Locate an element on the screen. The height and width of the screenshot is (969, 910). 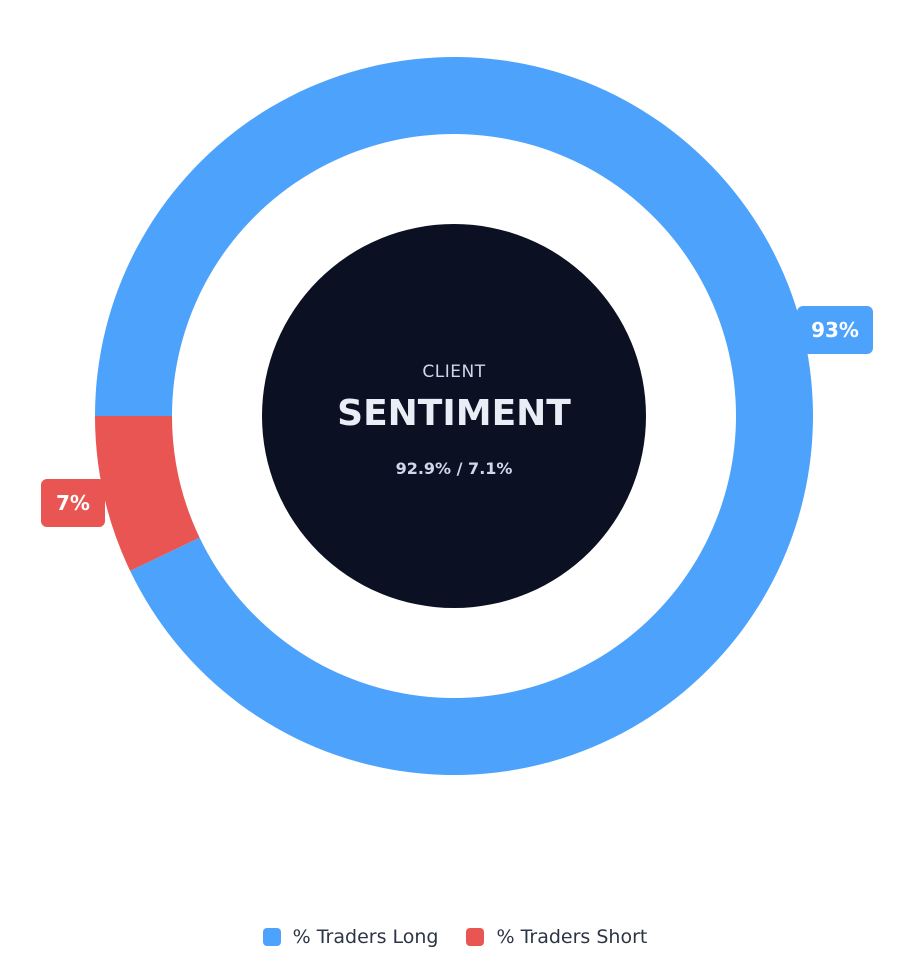
data-label-long: 93% is located at coordinates (835, 330).